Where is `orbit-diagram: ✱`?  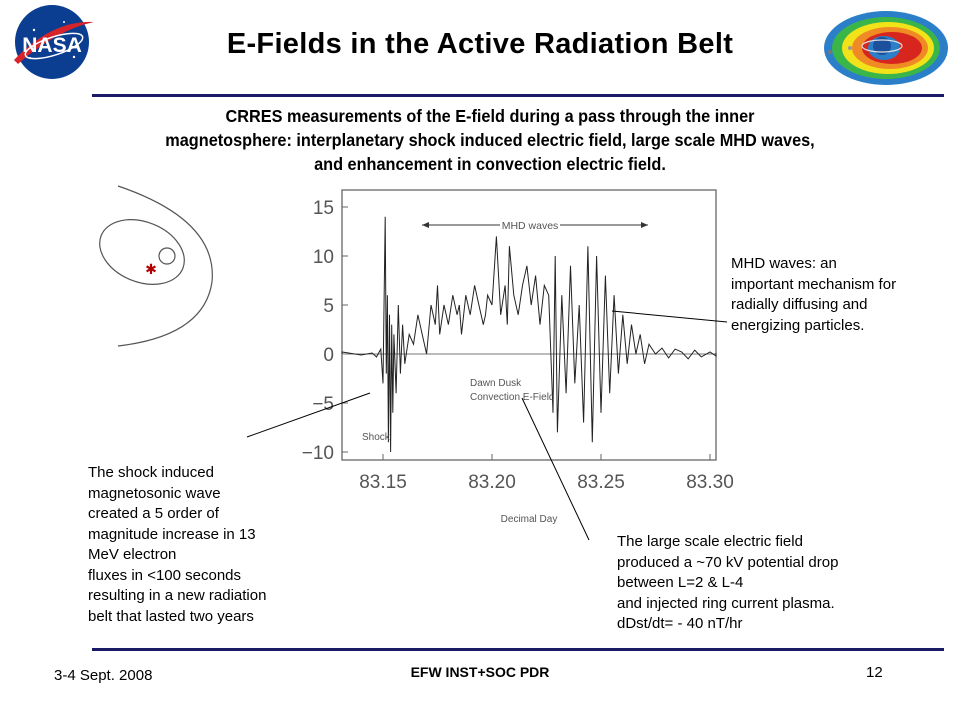 orbit-diagram: ✱ is located at coordinates (156, 266).